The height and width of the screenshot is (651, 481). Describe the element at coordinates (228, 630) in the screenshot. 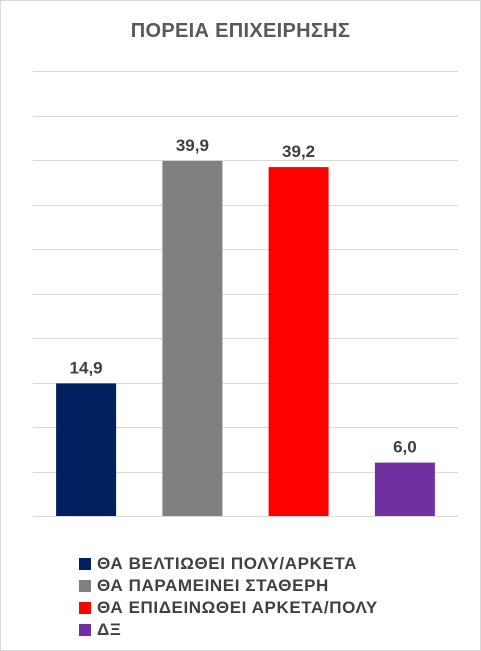

I see `legend-item: ΔΞ` at that location.